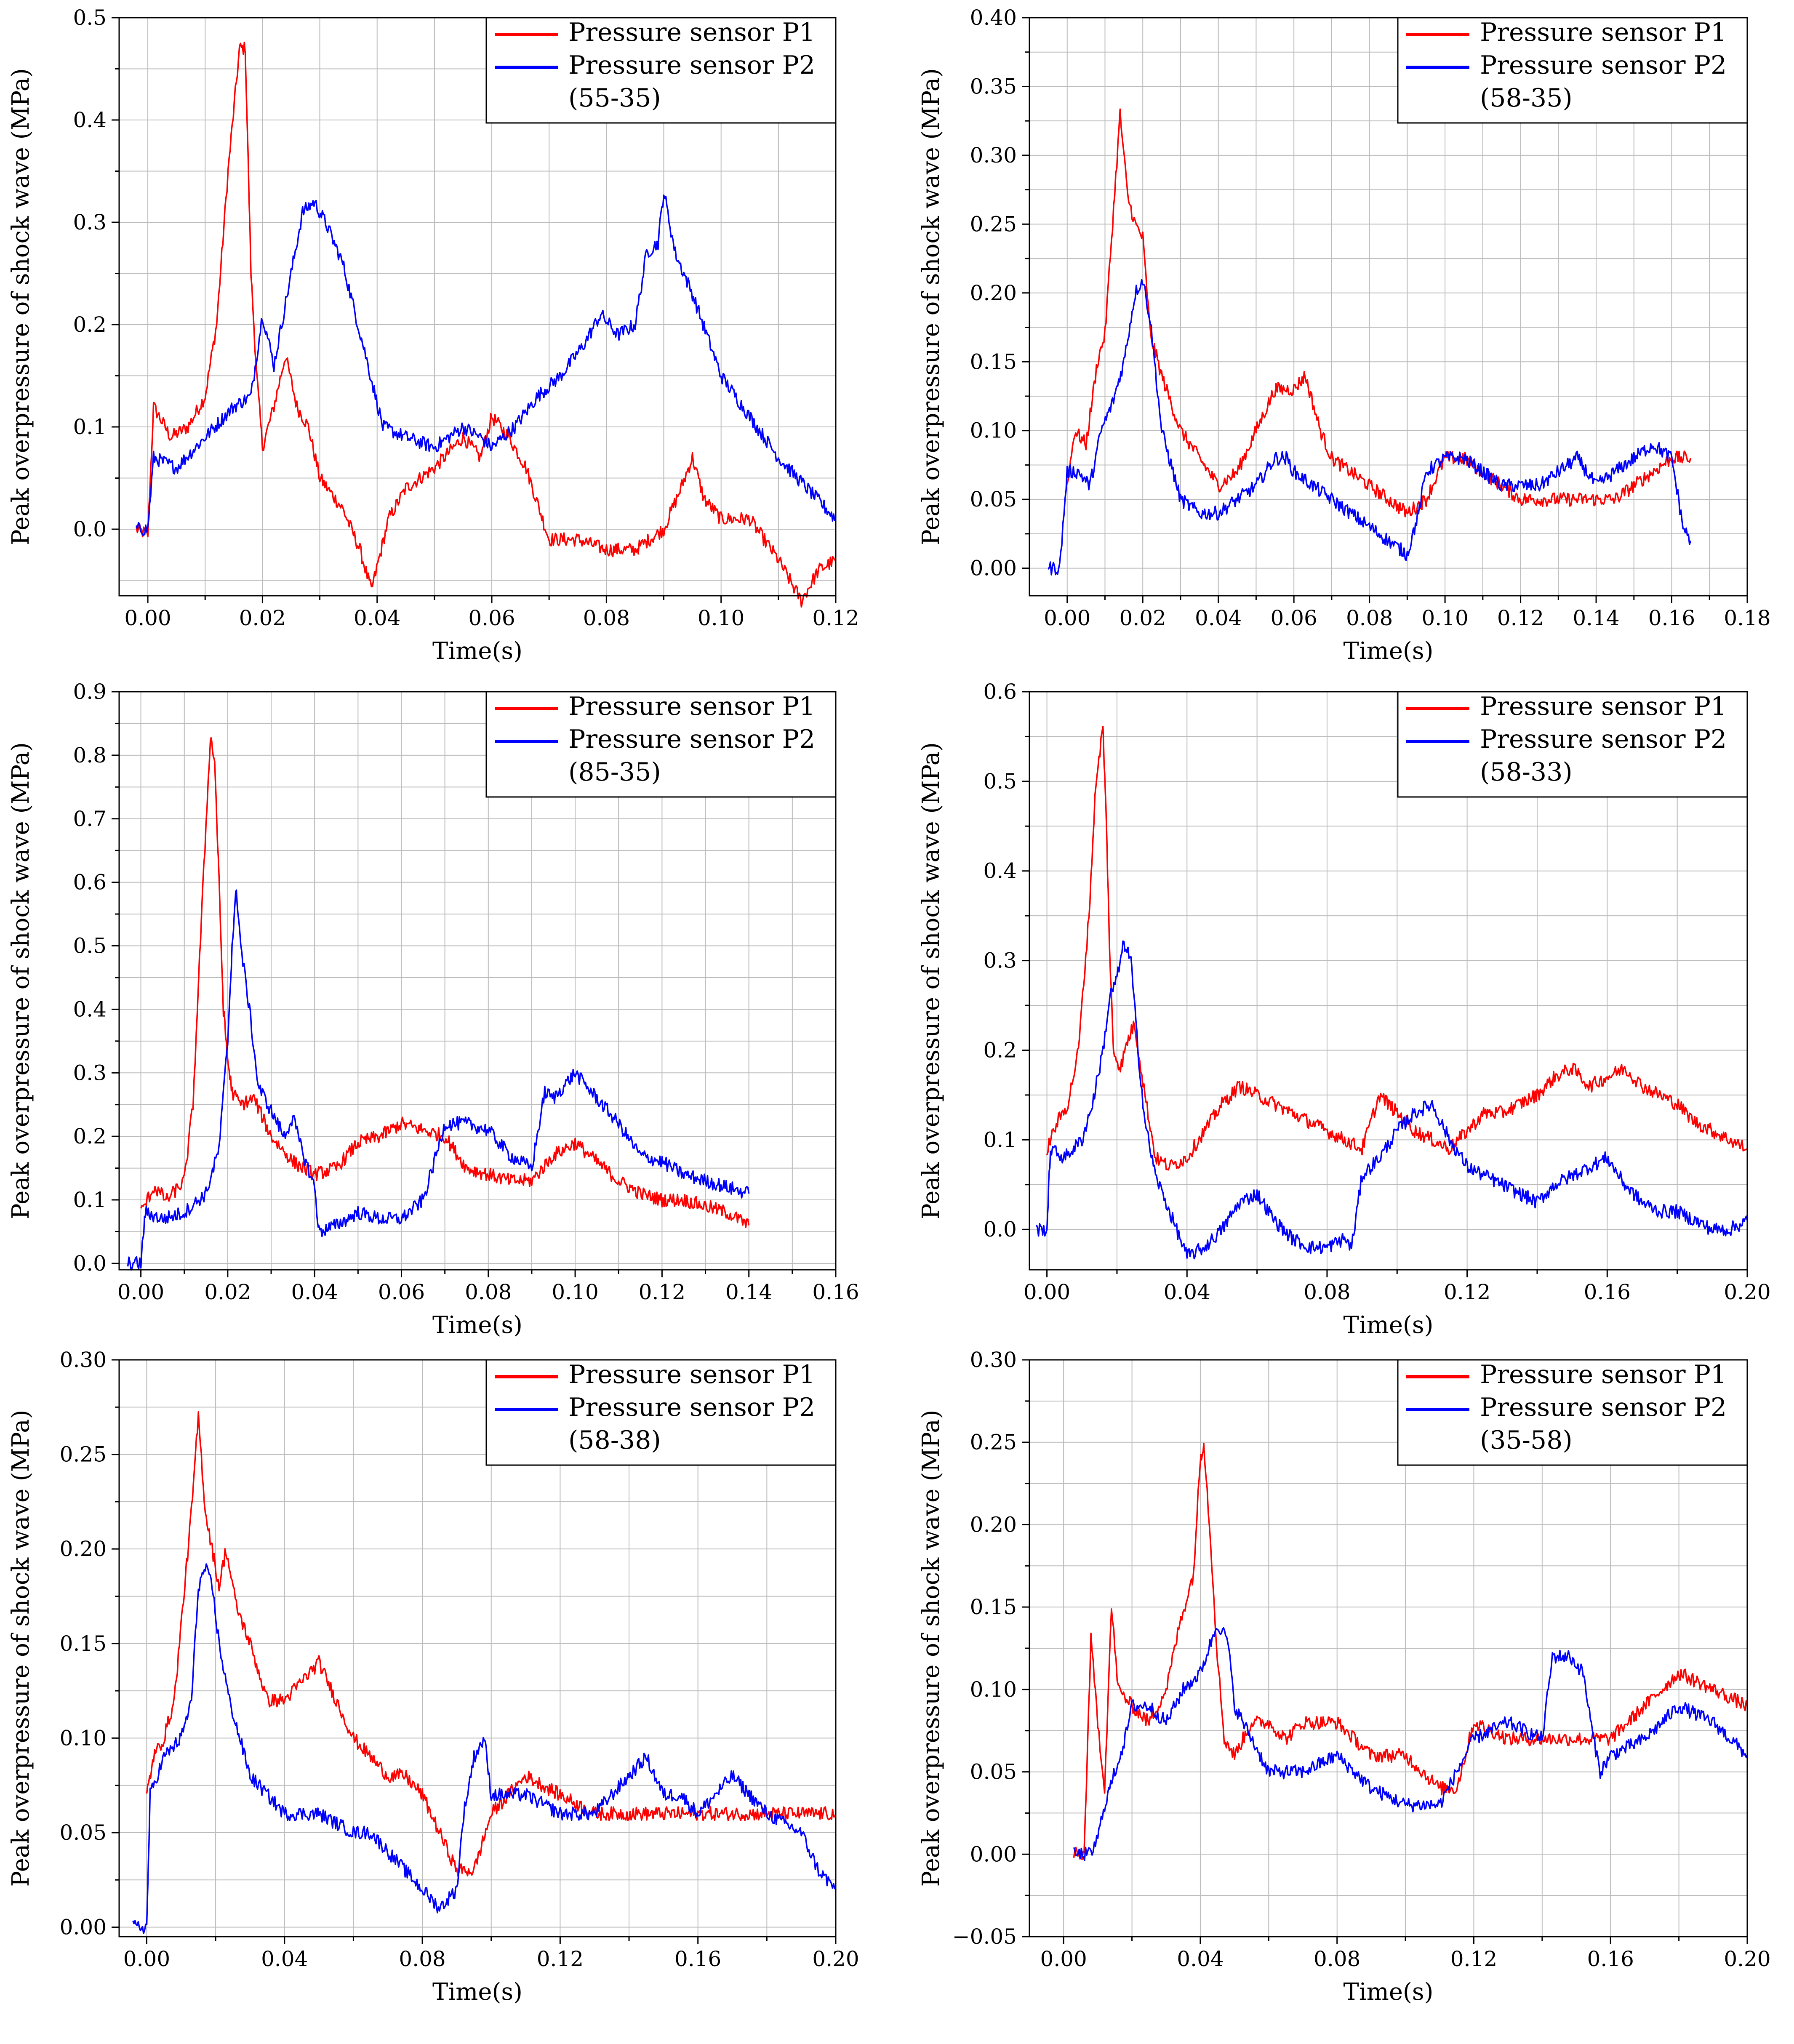 The height and width of the screenshot is (2044, 1794). What do you see at coordinates (993, 86) in the screenshot?
I see `y-tick-label: 0.35` at bounding box center [993, 86].